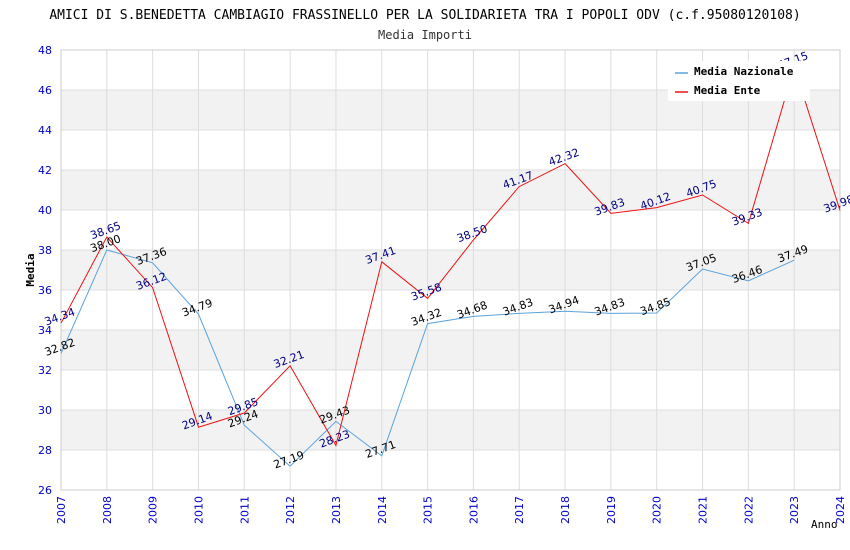 The height and width of the screenshot is (550, 850). I want to click on legend-box, so click(739, 81).